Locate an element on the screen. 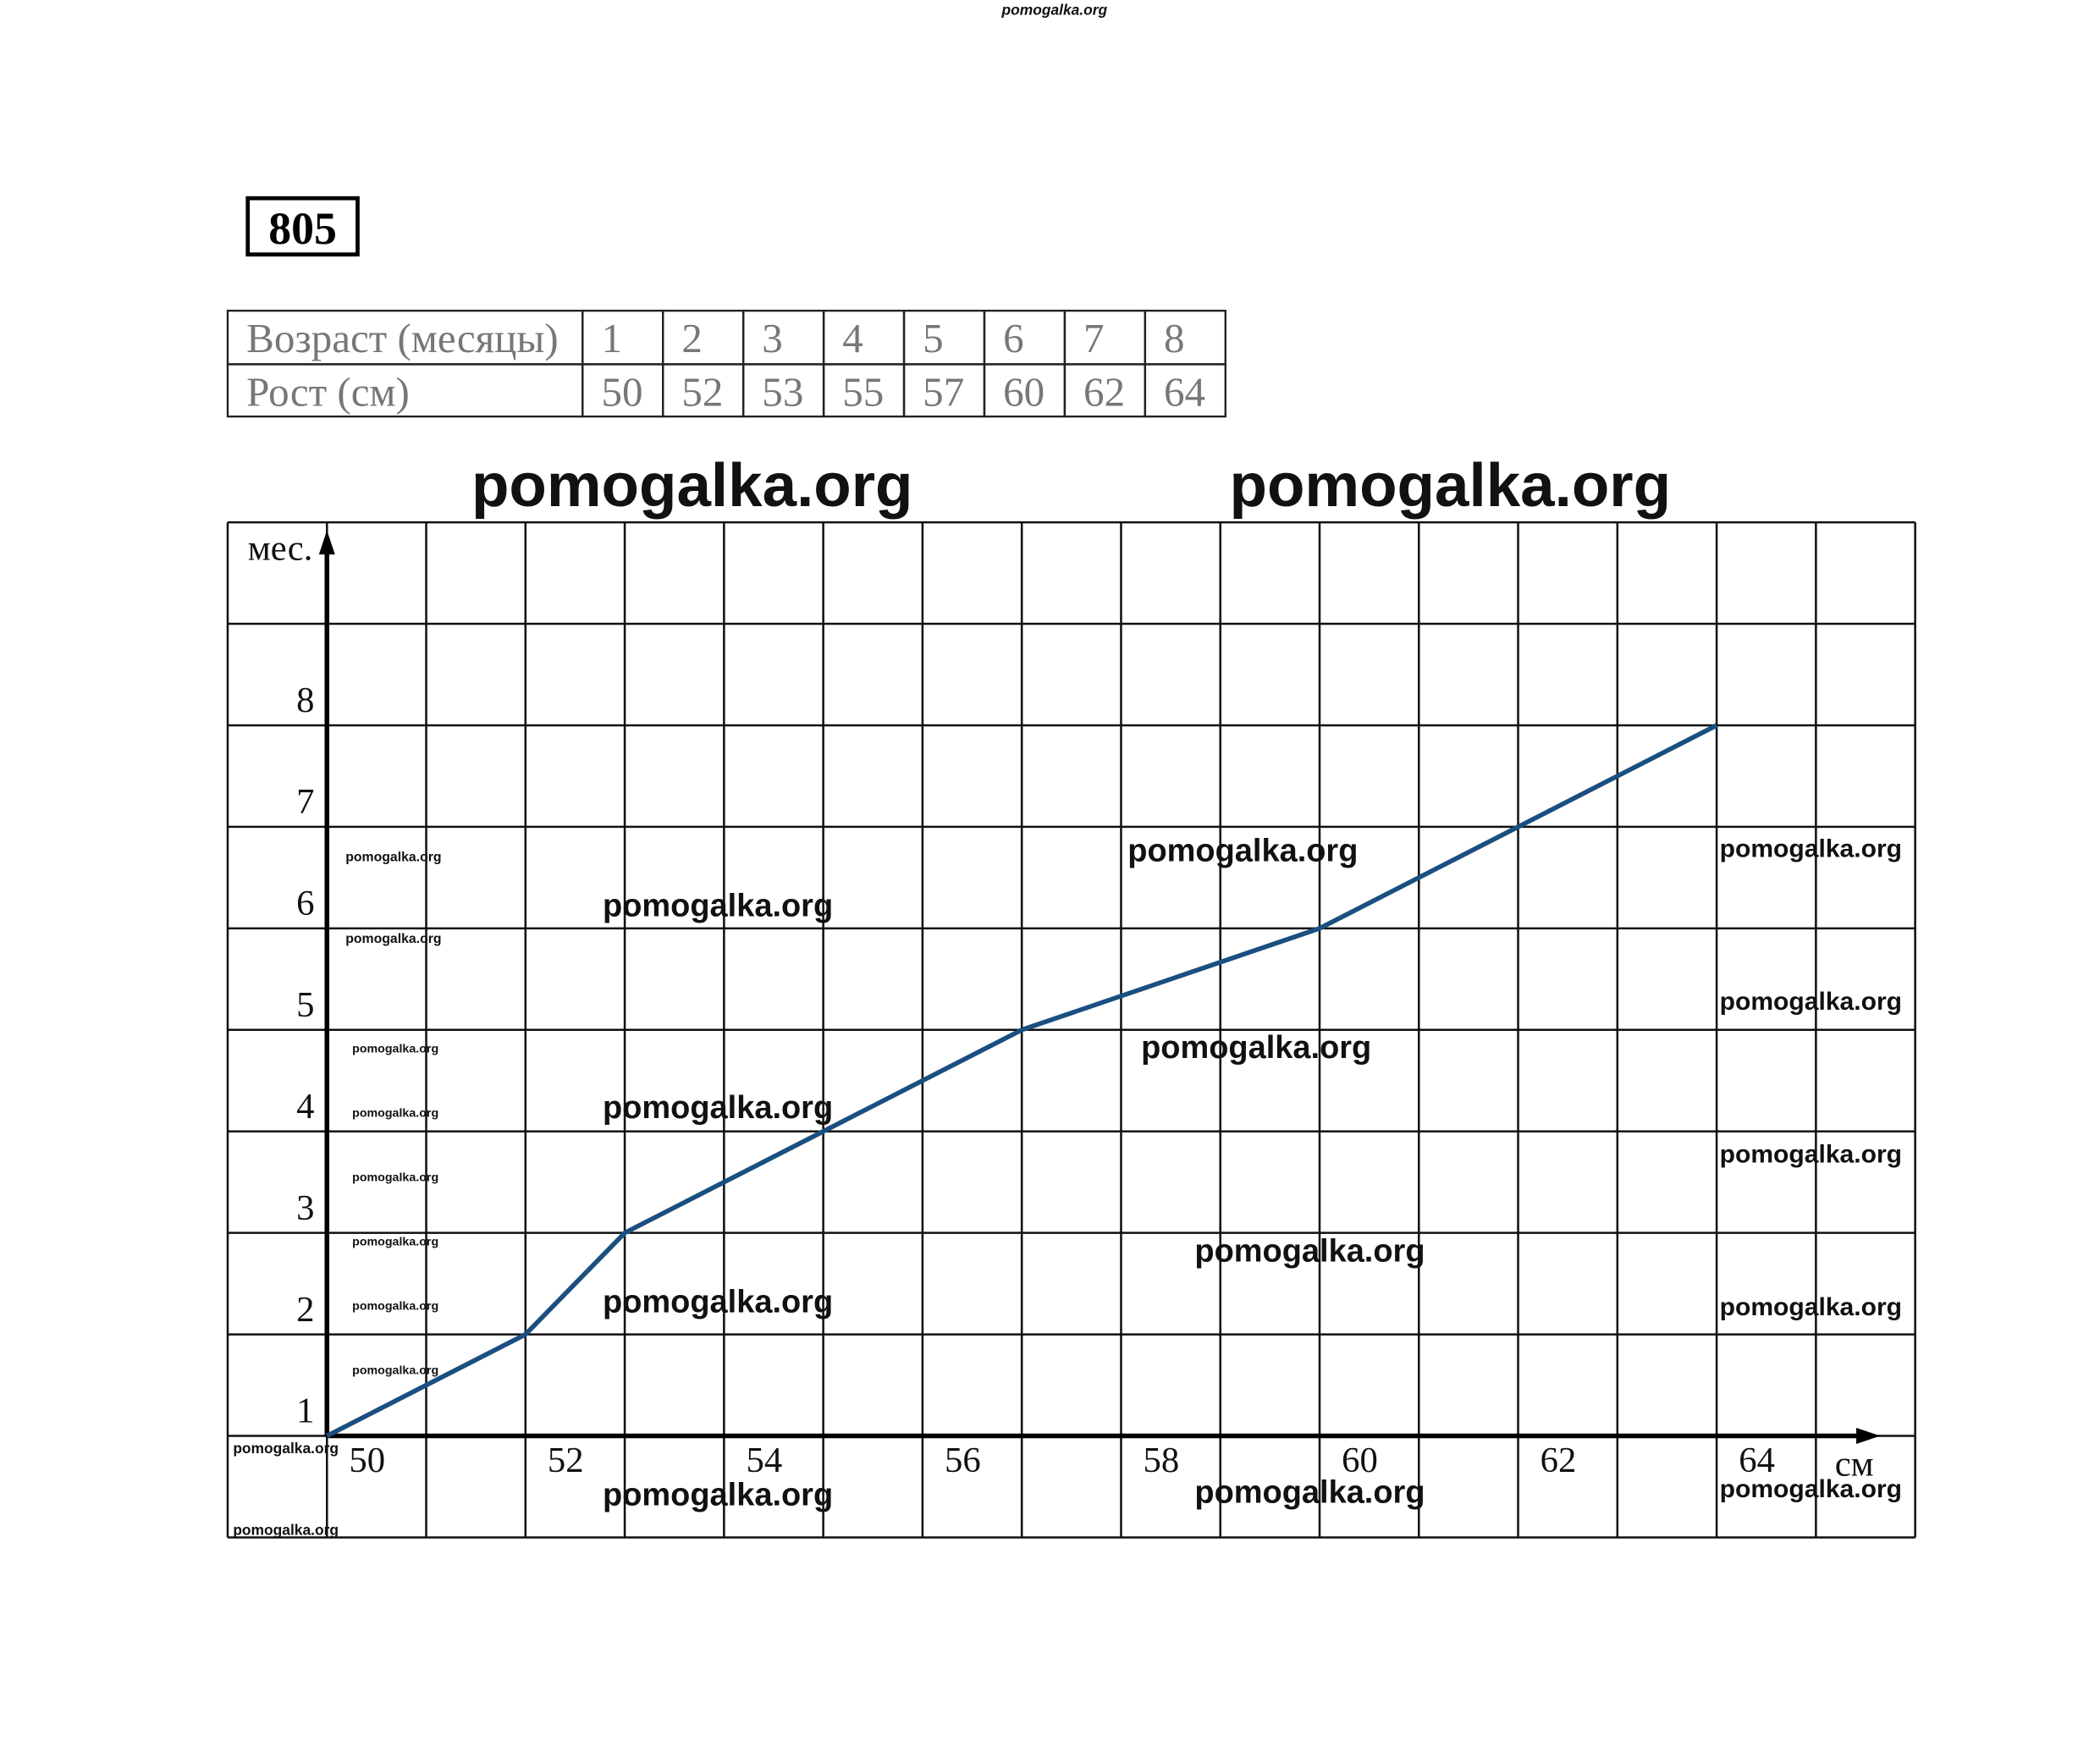 The width and height of the screenshot is (2100, 1741). x-tick-label: 62 is located at coordinates (1559, 1460).